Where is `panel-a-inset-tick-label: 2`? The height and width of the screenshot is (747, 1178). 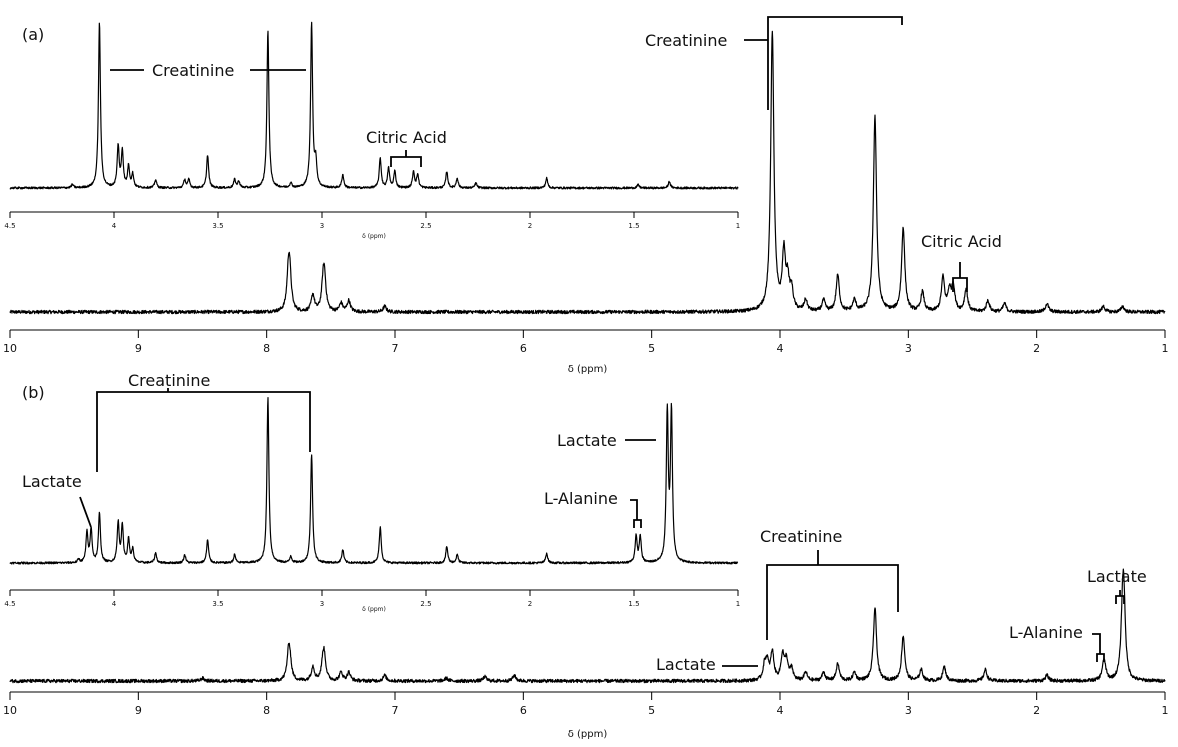
panel-a-inset-tick-label: 2 is located at coordinates (530, 226).